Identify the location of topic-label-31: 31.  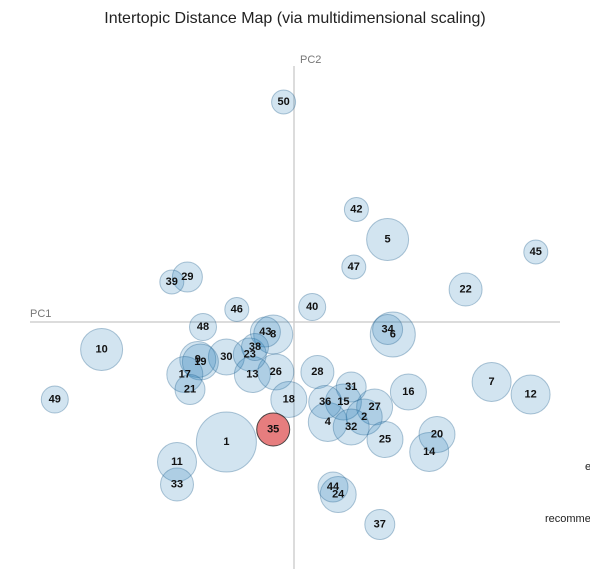
(351, 387).